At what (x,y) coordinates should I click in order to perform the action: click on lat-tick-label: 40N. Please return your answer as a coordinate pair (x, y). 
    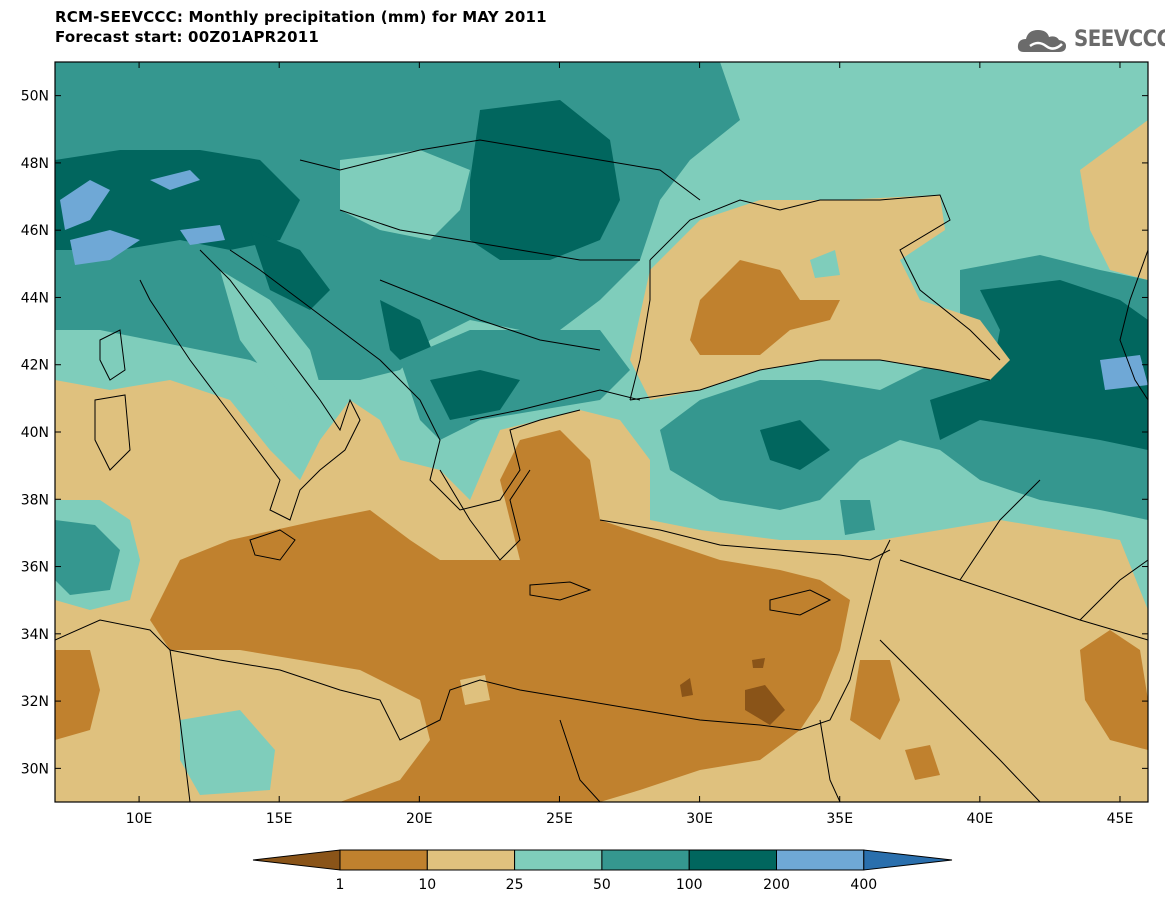
    Looking at the image, I should click on (35, 433).